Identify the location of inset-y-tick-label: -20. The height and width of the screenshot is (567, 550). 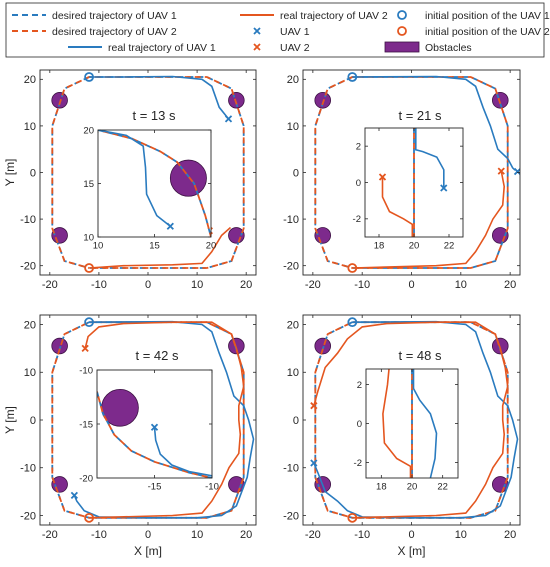
(86, 478).